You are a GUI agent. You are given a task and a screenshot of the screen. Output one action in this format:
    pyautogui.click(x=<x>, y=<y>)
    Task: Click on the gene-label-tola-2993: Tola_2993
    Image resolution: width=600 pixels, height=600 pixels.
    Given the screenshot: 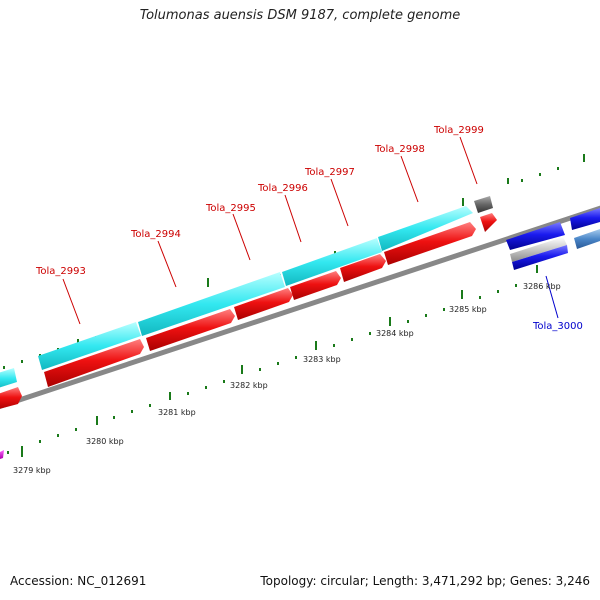 What is the action you would take?
    pyautogui.click(x=60, y=271)
    